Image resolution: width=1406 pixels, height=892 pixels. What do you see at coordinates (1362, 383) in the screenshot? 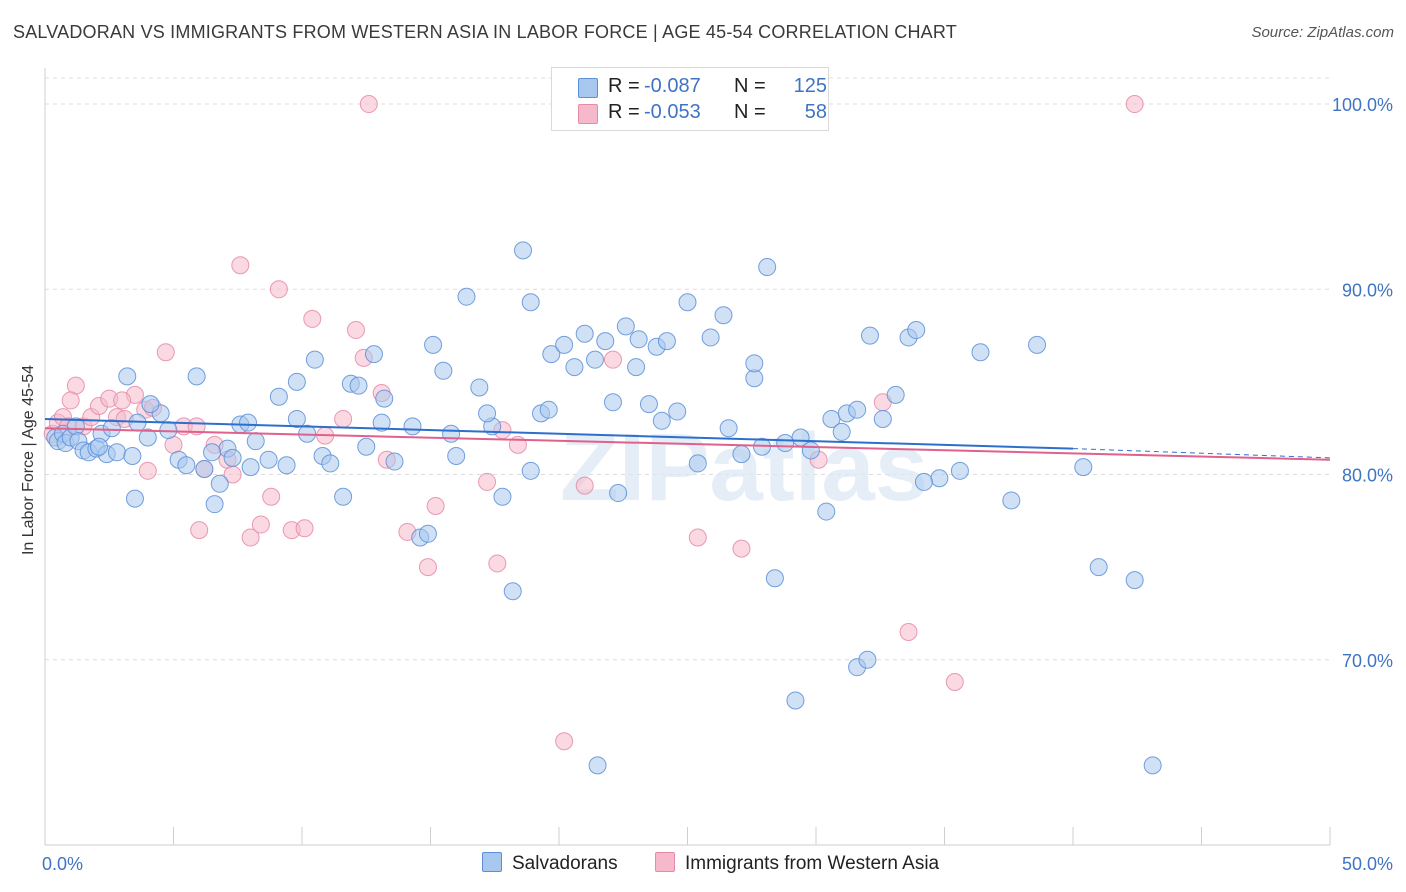
I see `y-tick-labels: 70.0% 80.0% 90.0% 100.0%` at bounding box center [1362, 383].